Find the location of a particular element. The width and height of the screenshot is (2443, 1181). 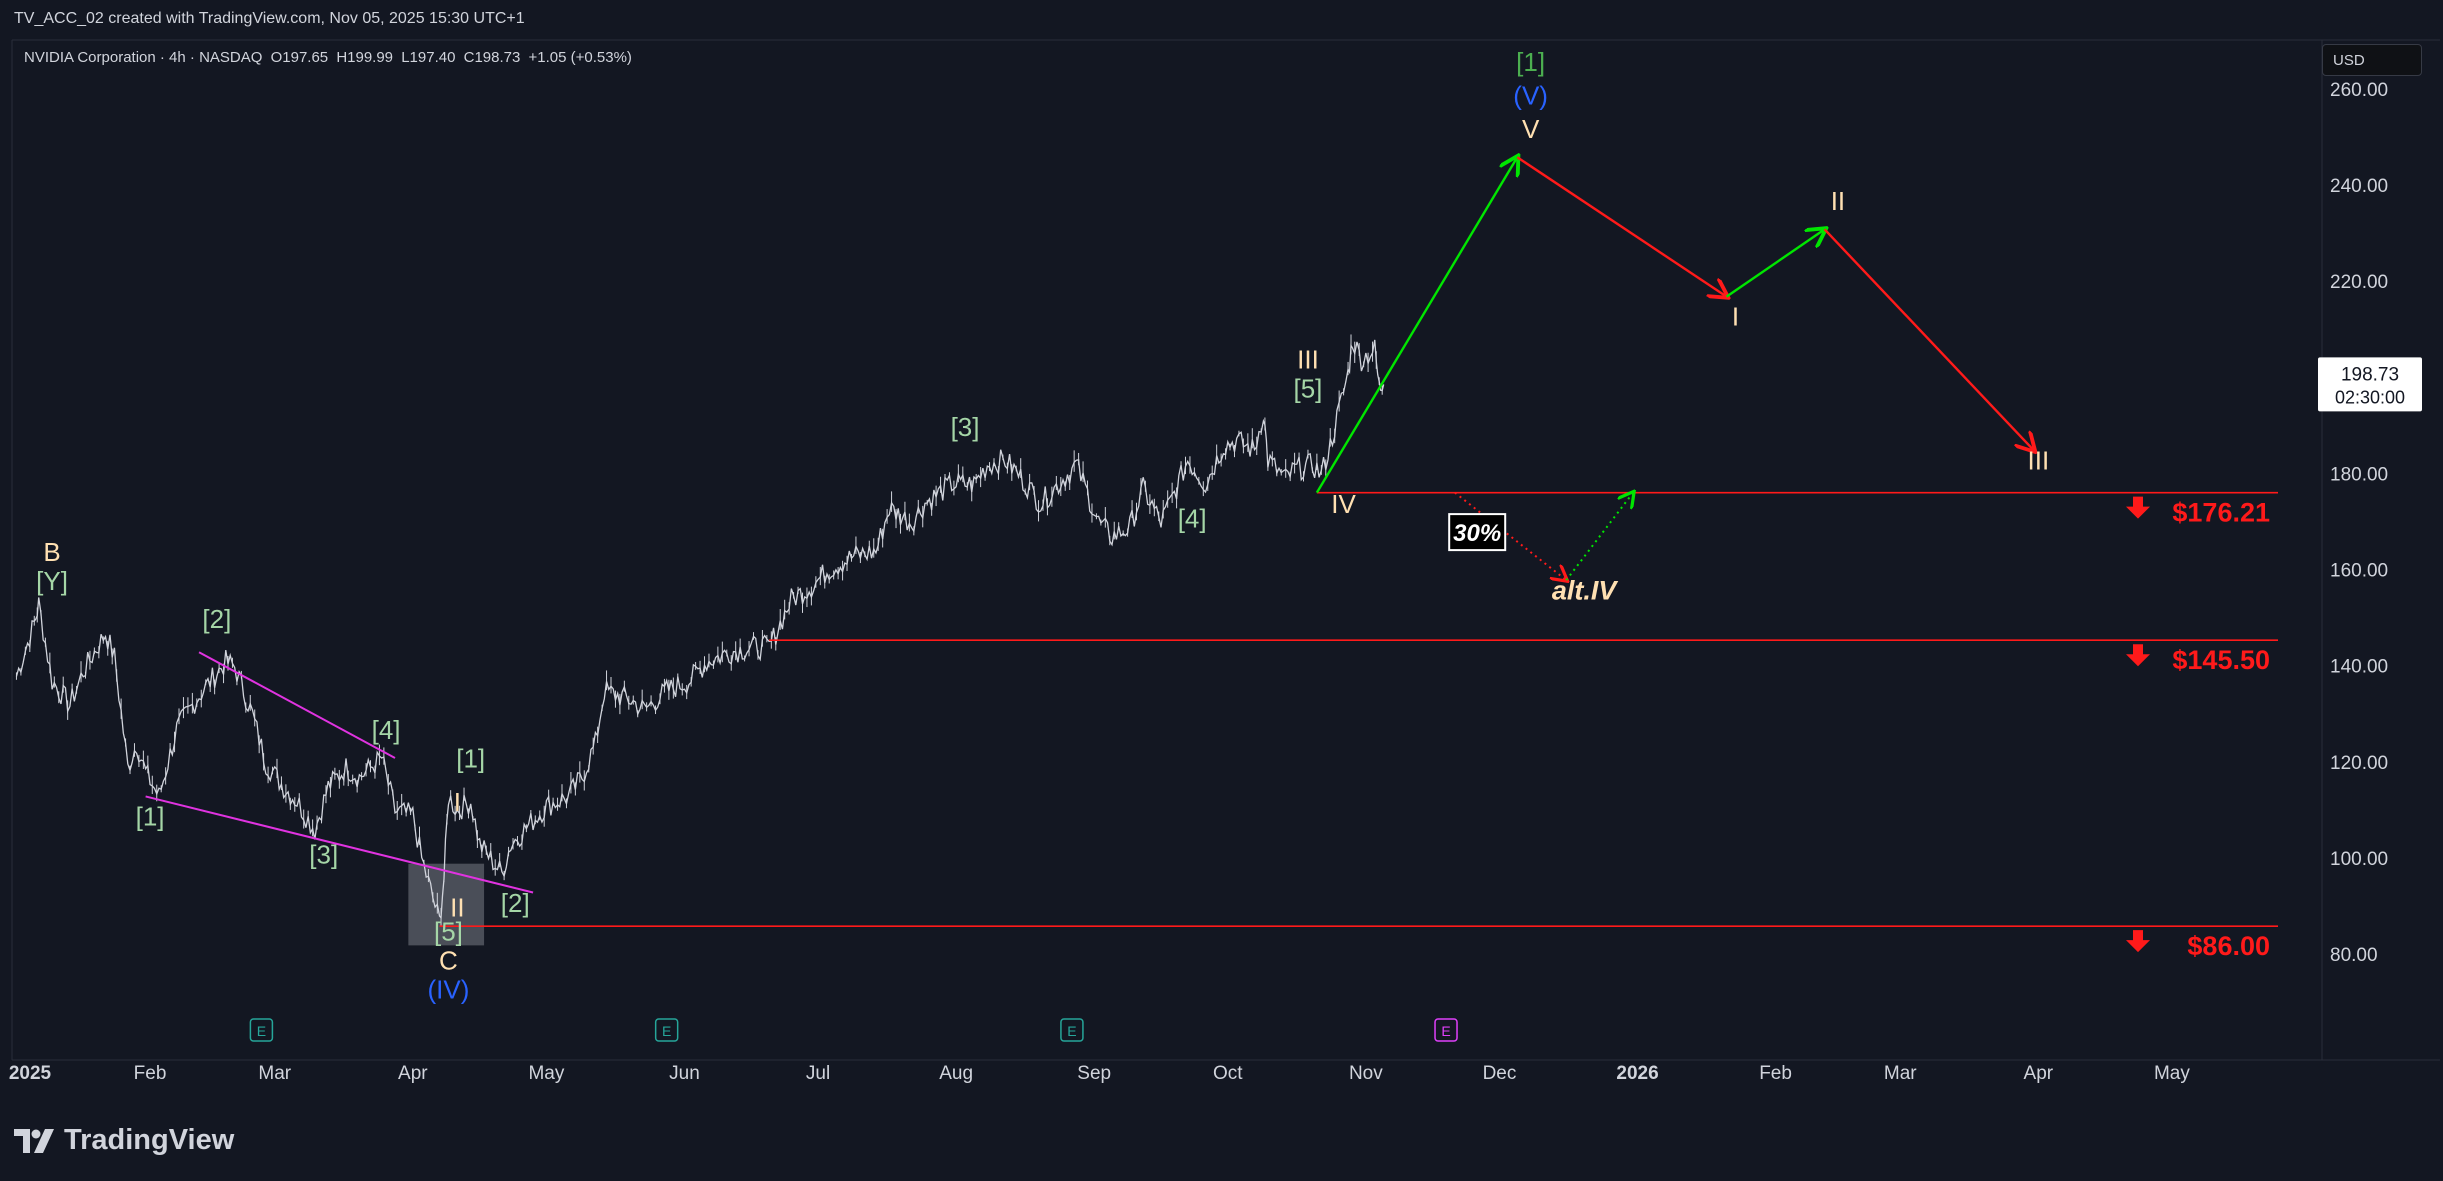

wave-label: (IV) is located at coordinates (448, 989).